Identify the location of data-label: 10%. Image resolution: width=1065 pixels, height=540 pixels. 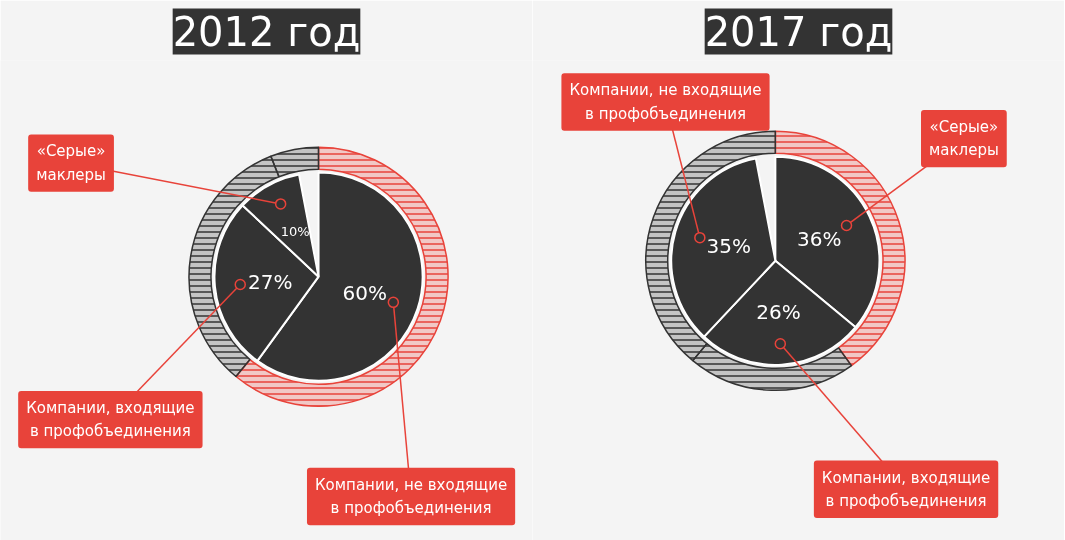
(295, 232).